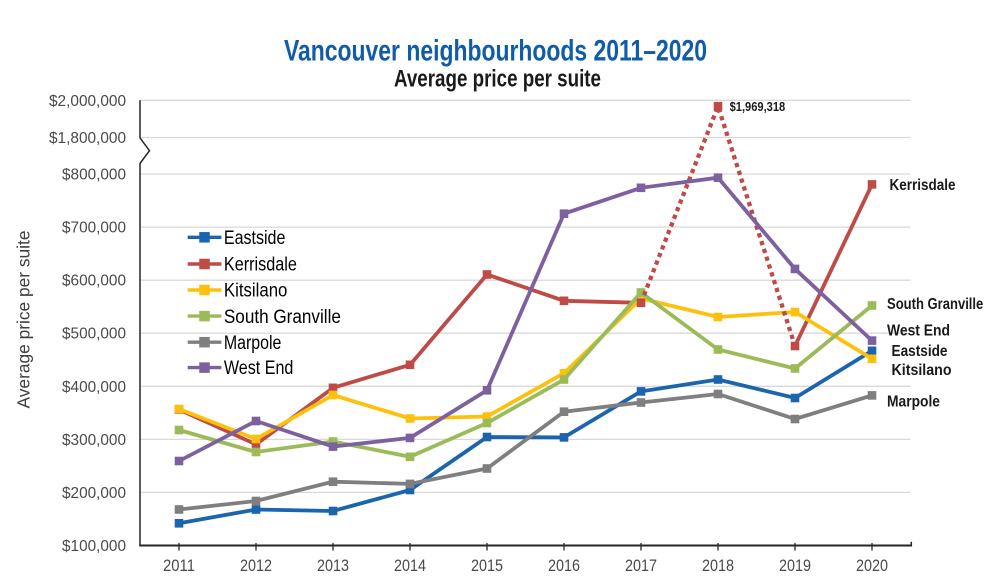 This screenshot has width=1000, height=587. What do you see at coordinates (94, 440) in the screenshot?
I see `svg-text: $300,000` at bounding box center [94, 440].